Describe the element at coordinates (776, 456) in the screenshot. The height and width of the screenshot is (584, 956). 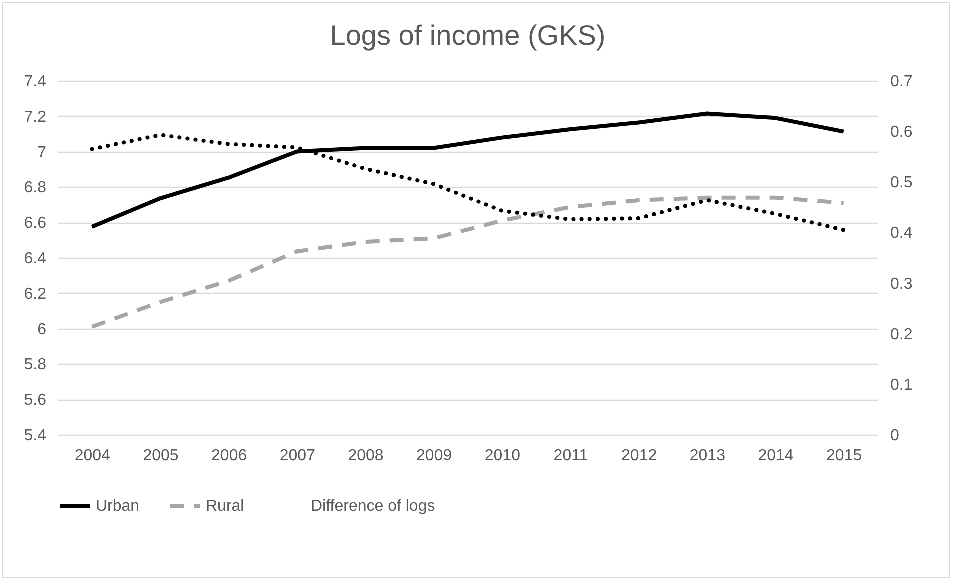
I see `x-tick-label: 2014` at that location.